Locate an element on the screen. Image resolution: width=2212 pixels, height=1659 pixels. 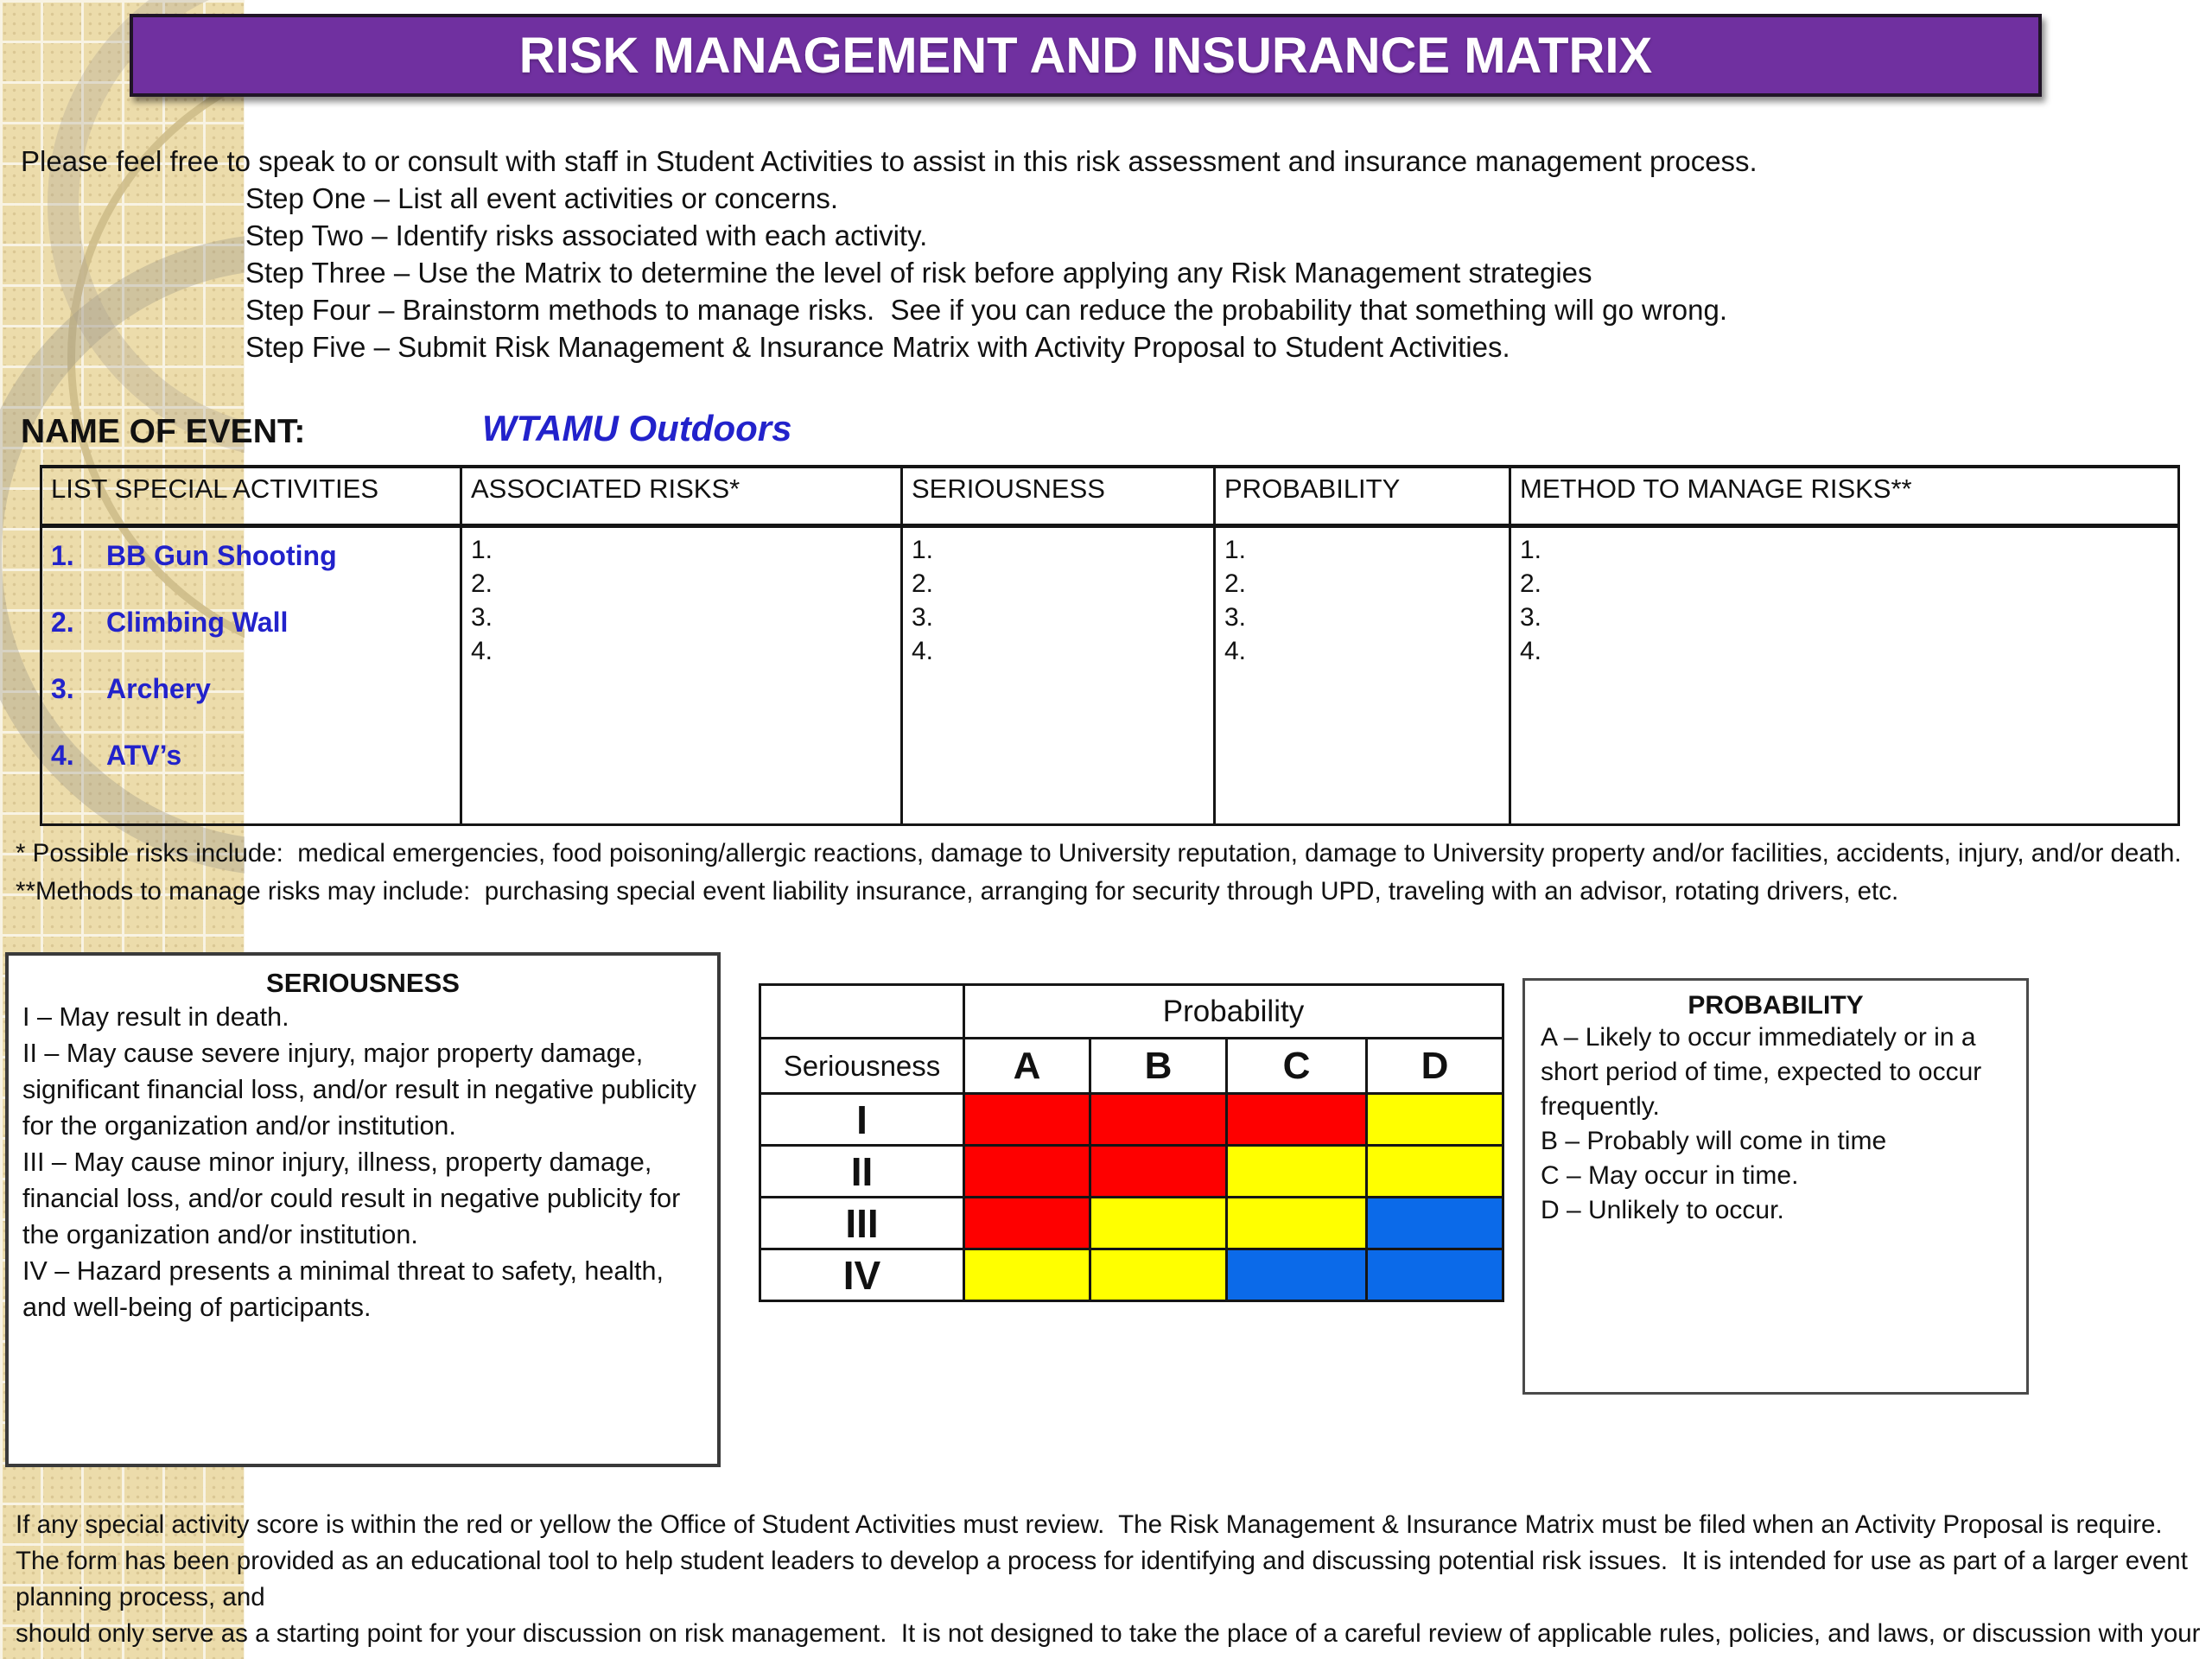
matrix-row-label-ii: II is located at coordinates (862, 1171).